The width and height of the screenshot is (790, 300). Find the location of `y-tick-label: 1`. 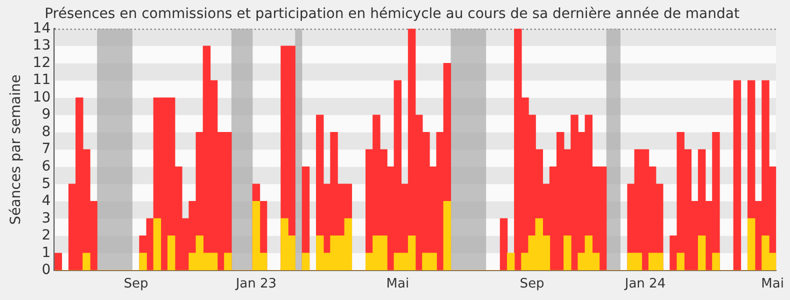

y-tick-label: 1 is located at coordinates (46, 252).